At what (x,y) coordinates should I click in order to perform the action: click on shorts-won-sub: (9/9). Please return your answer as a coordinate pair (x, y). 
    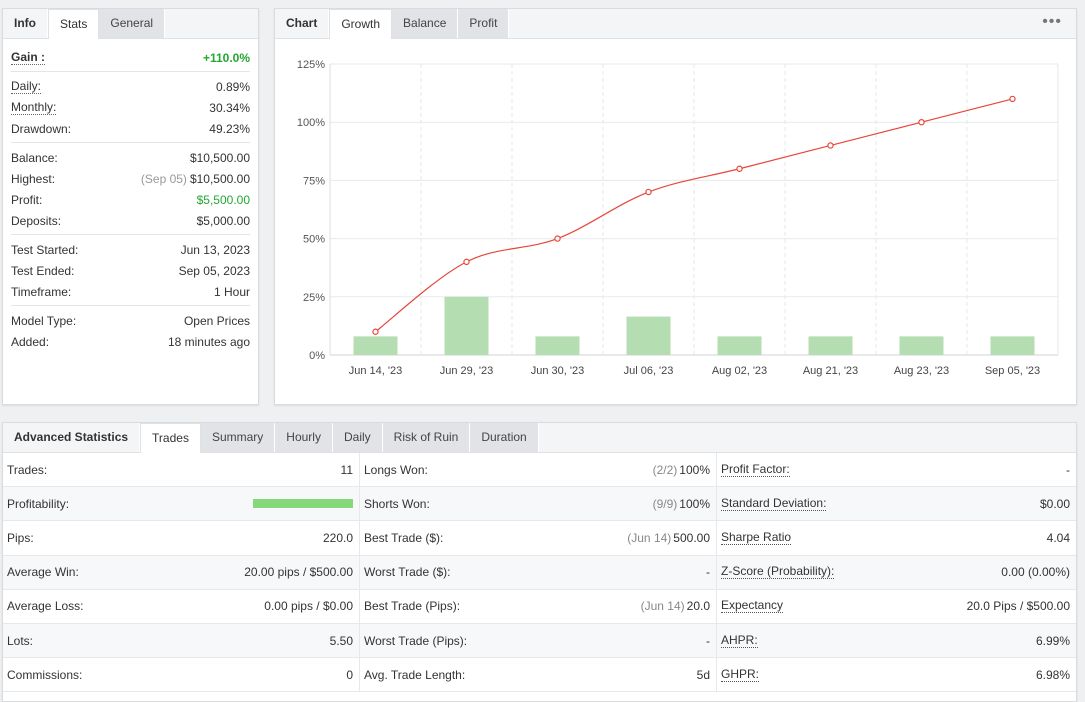
    Looking at the image, I should click on (665, 503).